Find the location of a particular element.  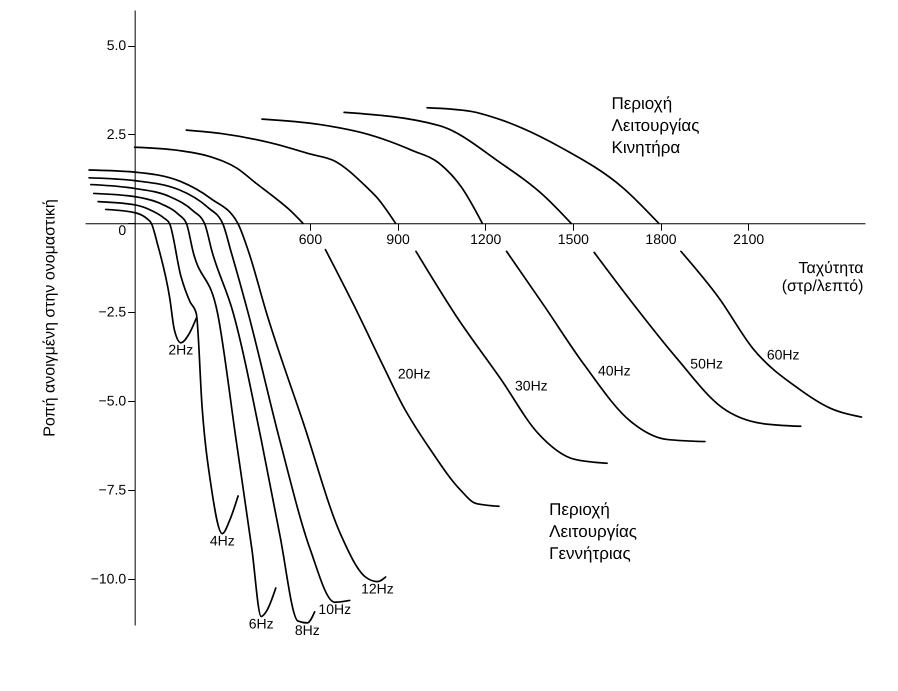

y-tick-label: 2.5 is located at coordinates (116, 134).